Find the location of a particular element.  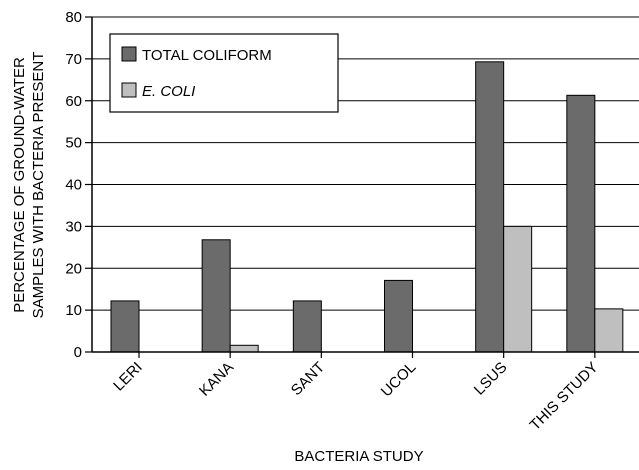

legend: TOTAL COLIFORM E. COLI is located at coordinates (224, 73).